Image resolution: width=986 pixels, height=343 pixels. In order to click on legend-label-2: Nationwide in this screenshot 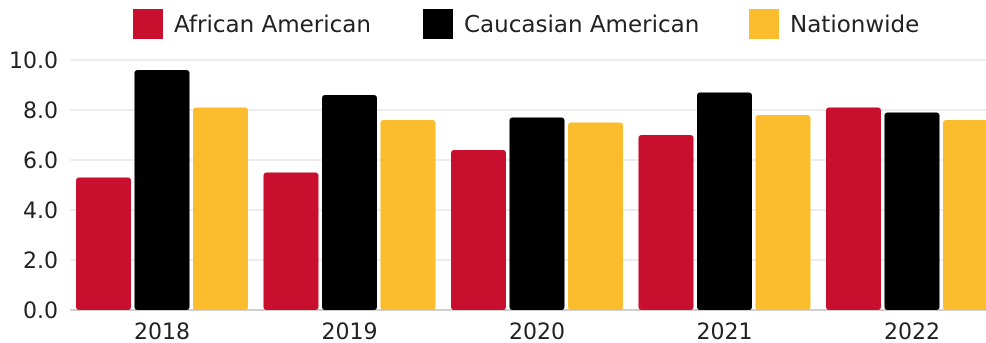, I will do `click(854, 25)`.